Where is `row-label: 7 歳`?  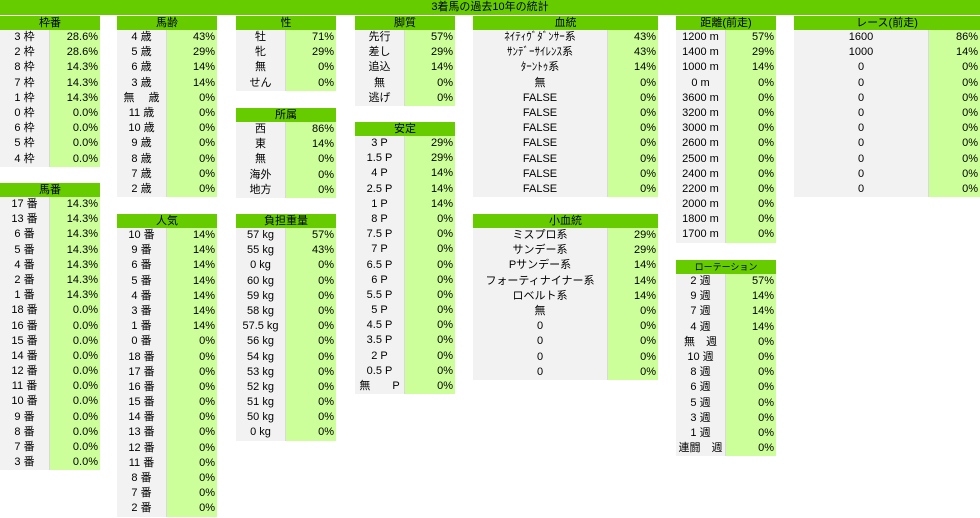
row-label: 7 歳 is located at coordinates (142, 174).